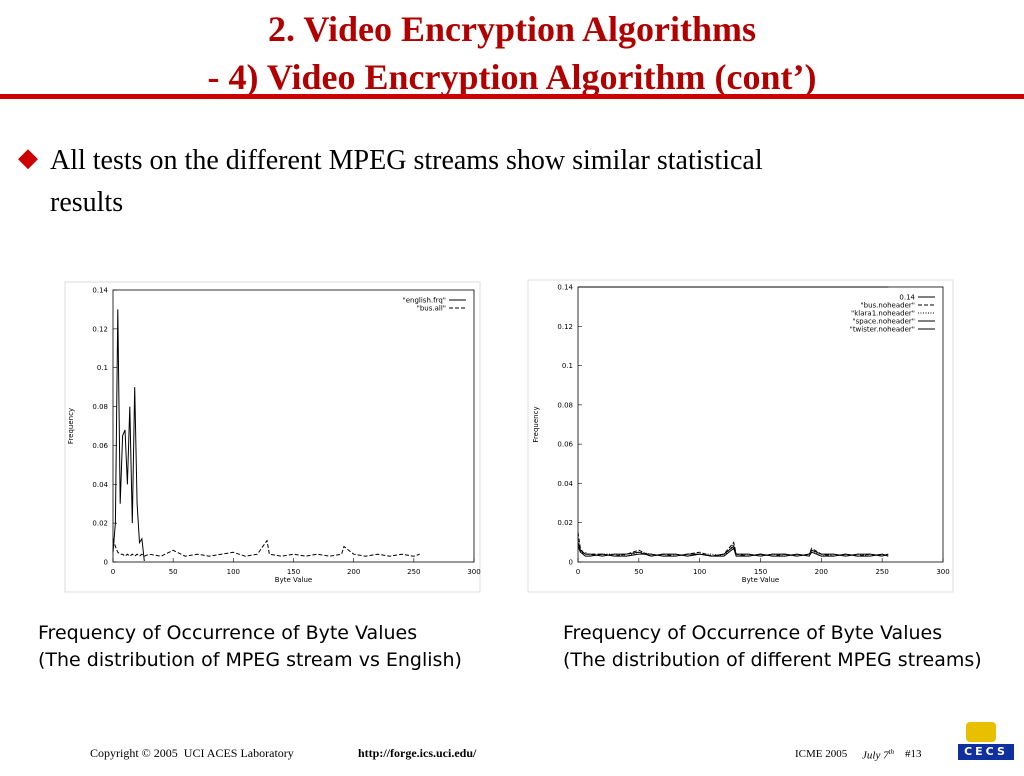 This screenshot has height=776, width=1024. What do you see at coordinates (512, 96) in the screenshot?
I see `rule` at bounding box center [512, 96].